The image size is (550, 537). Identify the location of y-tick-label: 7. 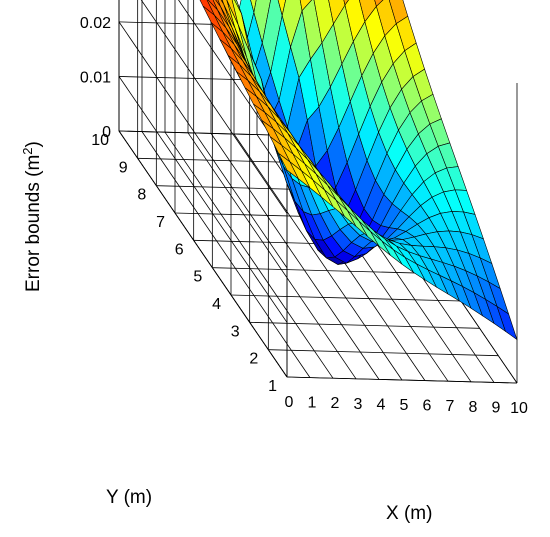
(160, 222).